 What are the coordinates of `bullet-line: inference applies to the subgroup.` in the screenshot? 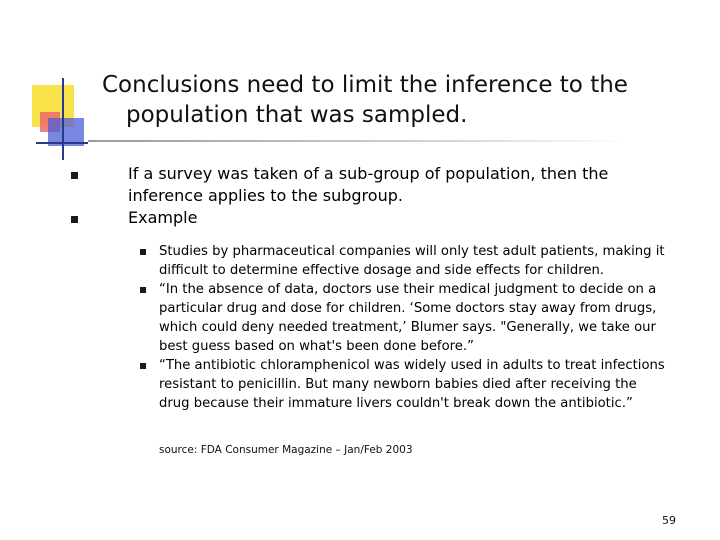 It's located at (265, 195).